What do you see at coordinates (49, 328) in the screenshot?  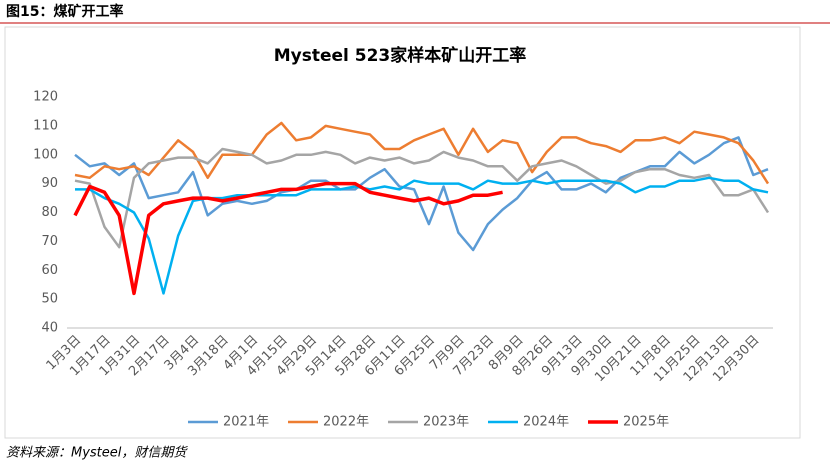 I see `y-tick-label: 40` at bounding box center [49, 328].